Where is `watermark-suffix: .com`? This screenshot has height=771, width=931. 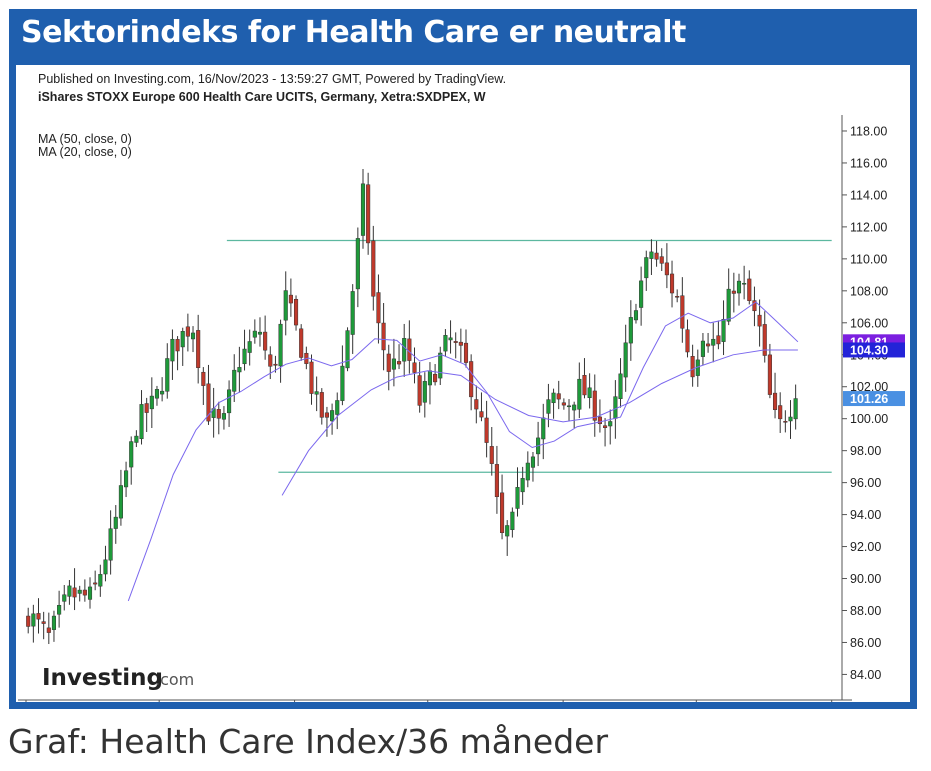 watermark-suffix: .com is located at coordinates (174, 679).